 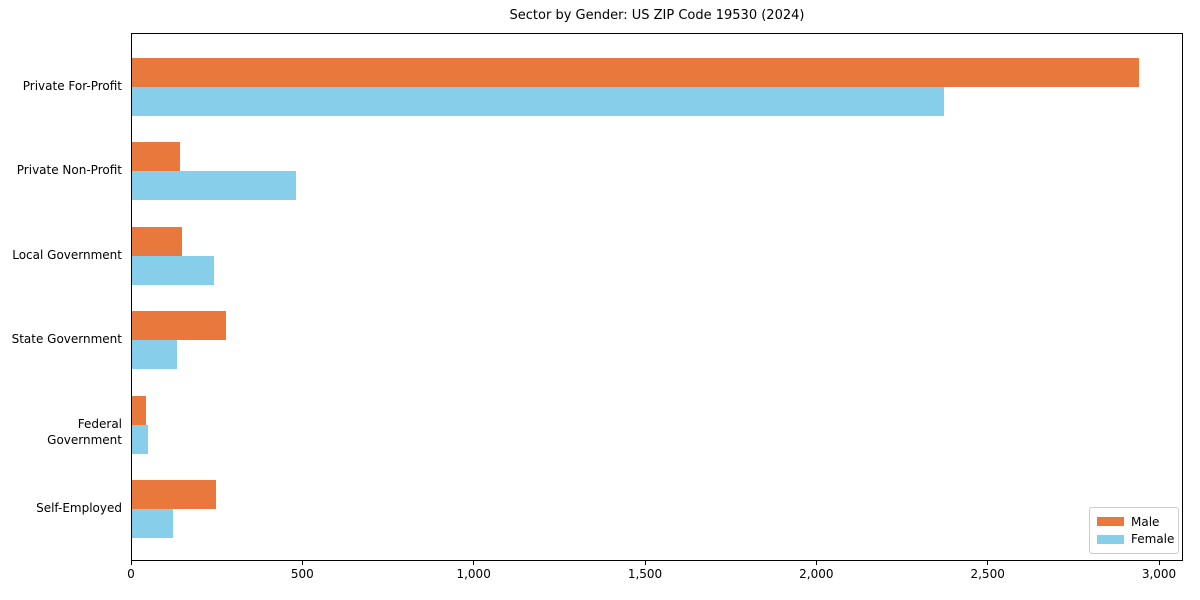 I want to click on legend-item-male: Male, so click(x=1134, y=522).